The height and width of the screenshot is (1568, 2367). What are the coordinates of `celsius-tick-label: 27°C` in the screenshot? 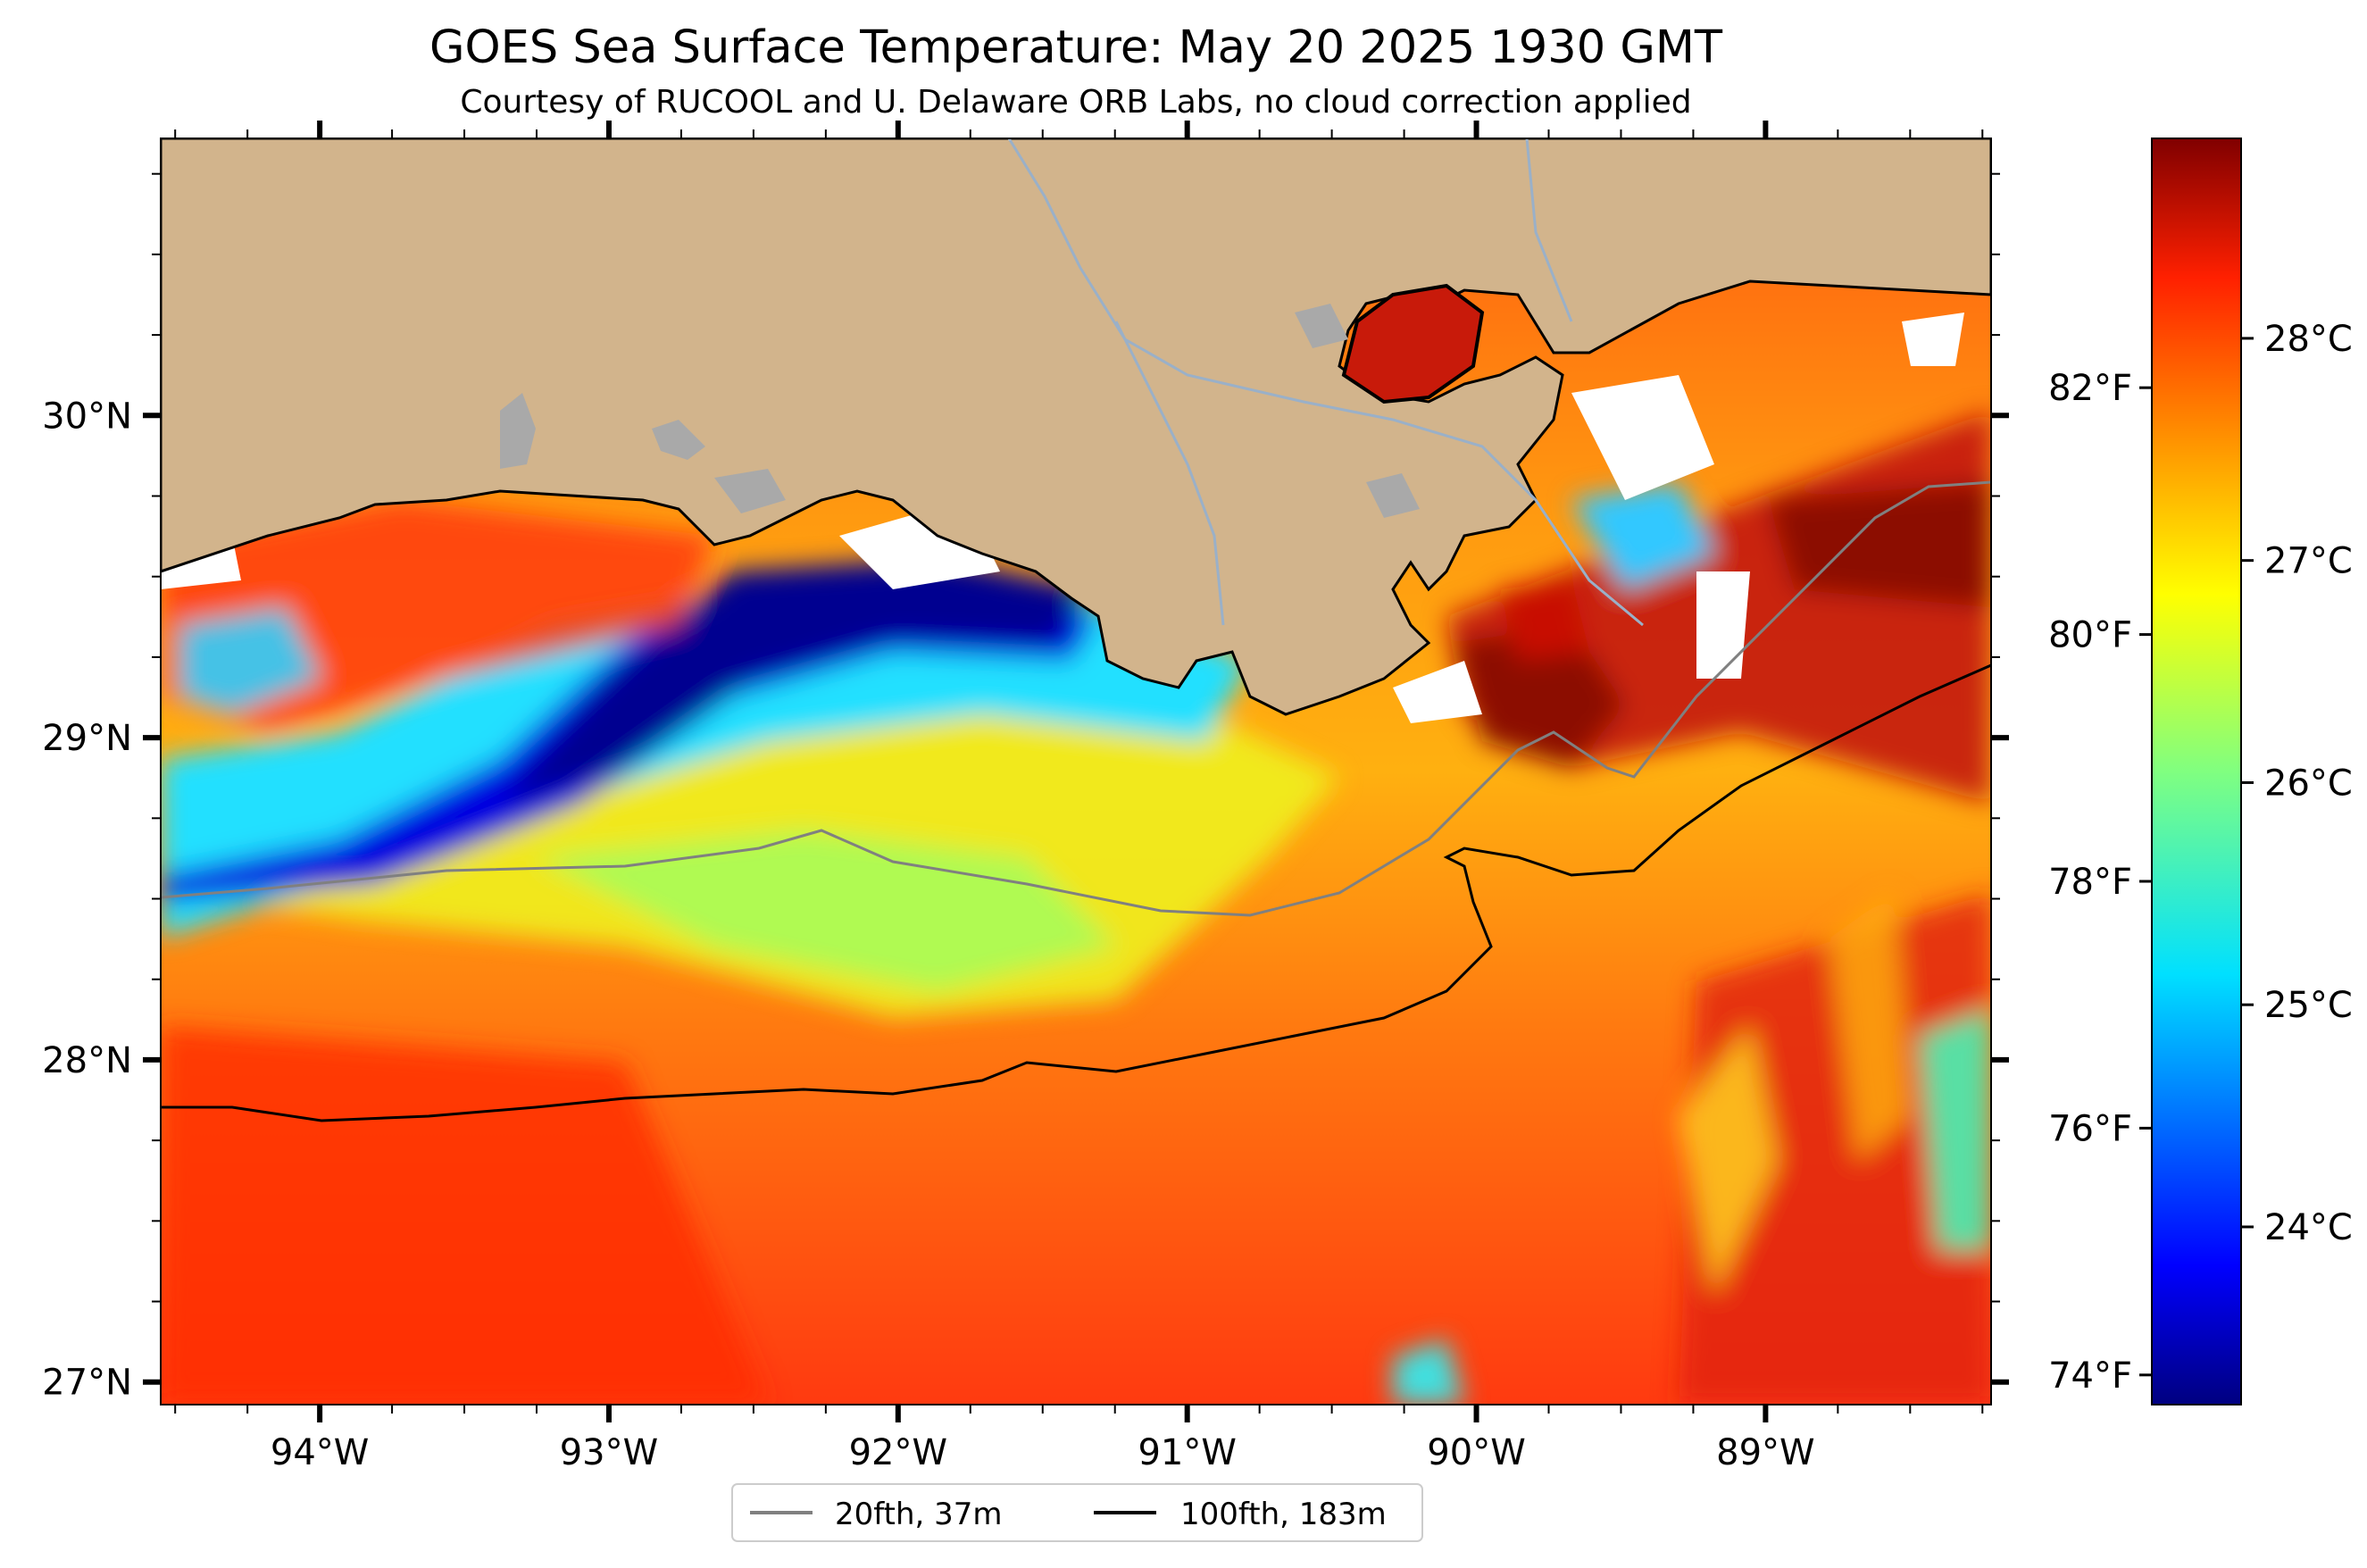 It's located at (2308, 561).